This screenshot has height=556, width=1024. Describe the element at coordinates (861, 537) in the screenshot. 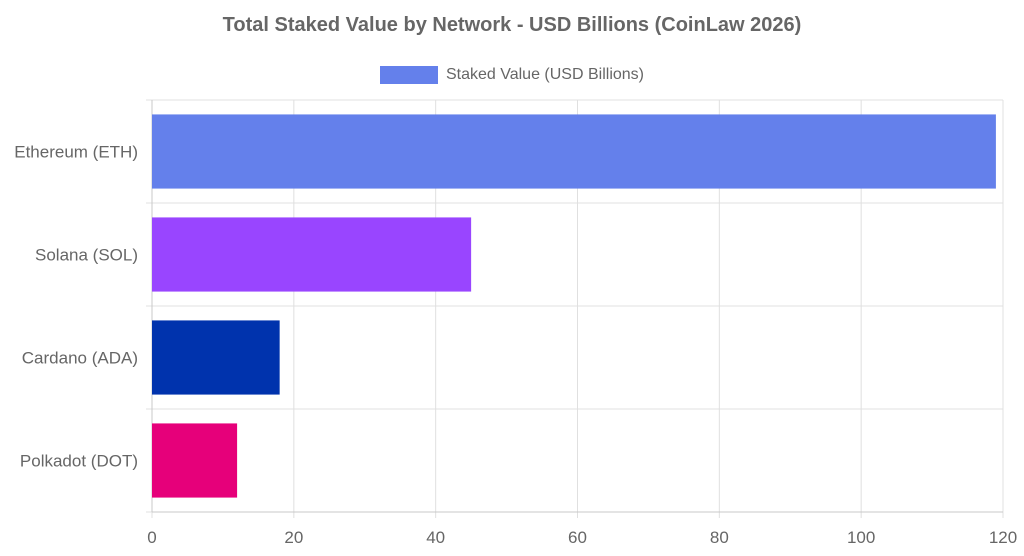

I see `x-tick-label: 100` at that location.